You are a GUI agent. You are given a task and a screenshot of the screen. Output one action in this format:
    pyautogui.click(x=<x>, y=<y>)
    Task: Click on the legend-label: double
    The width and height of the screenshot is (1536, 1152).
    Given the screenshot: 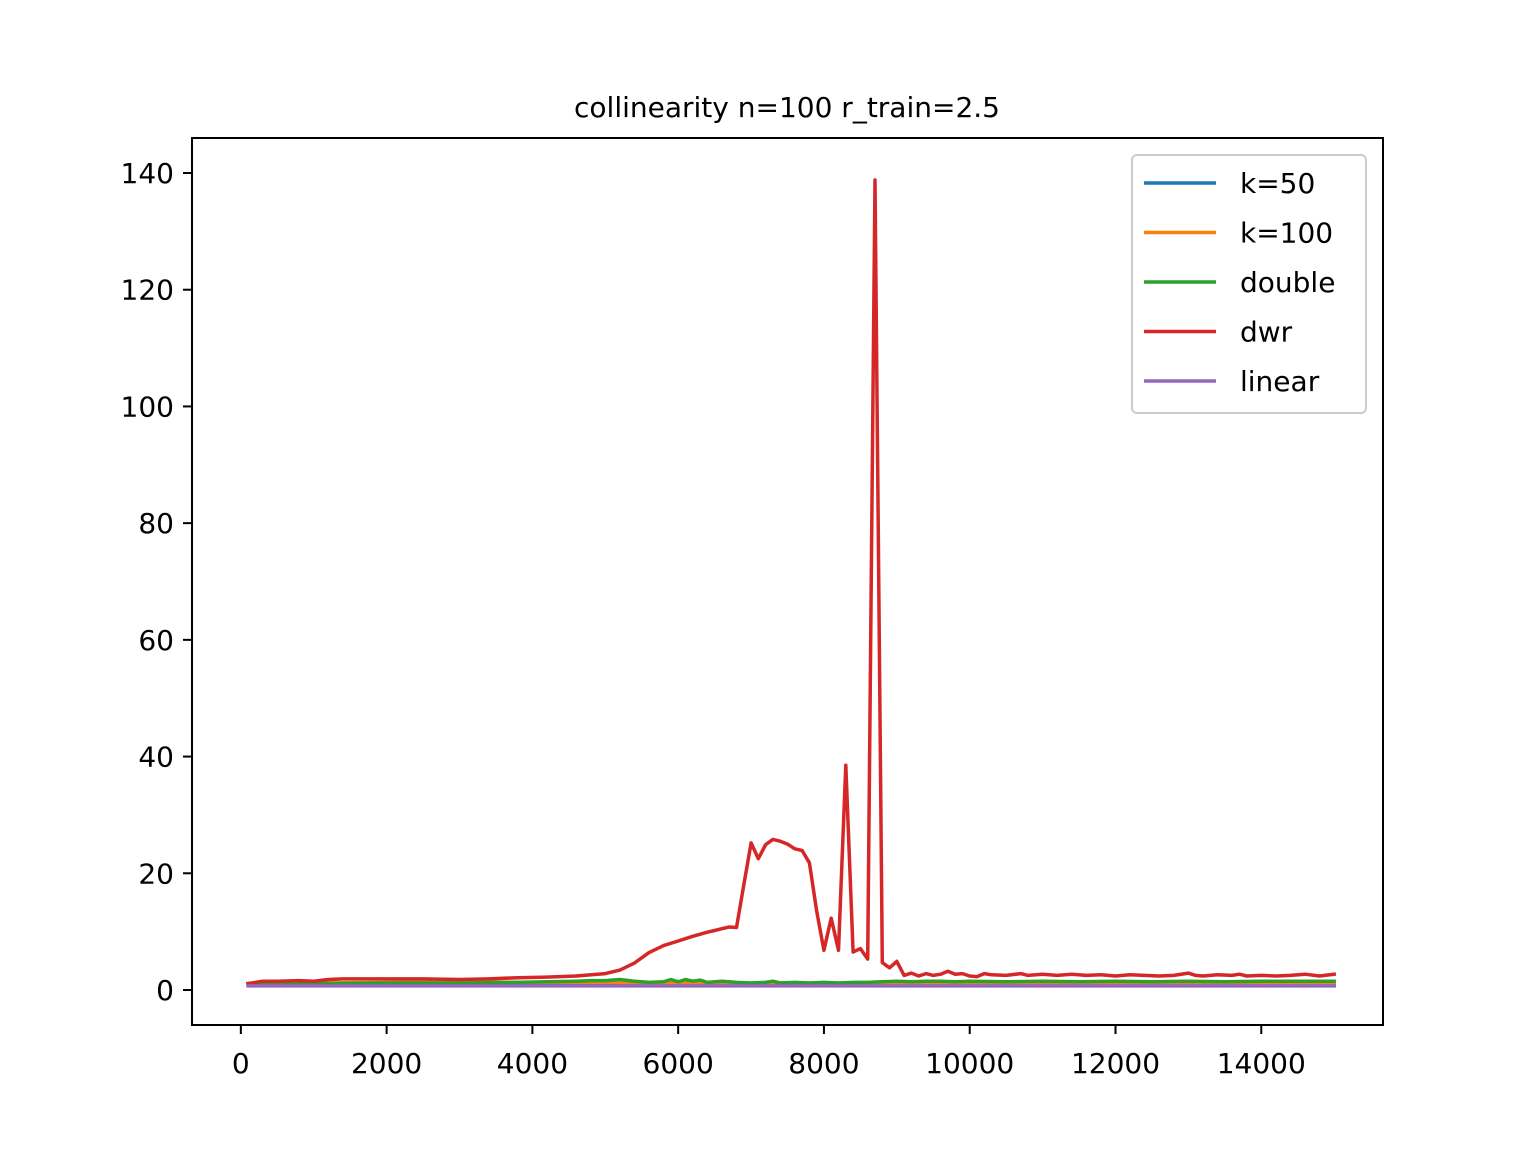 What is the action you would take?
    pyautogui.click(x=1287, y=282)
    